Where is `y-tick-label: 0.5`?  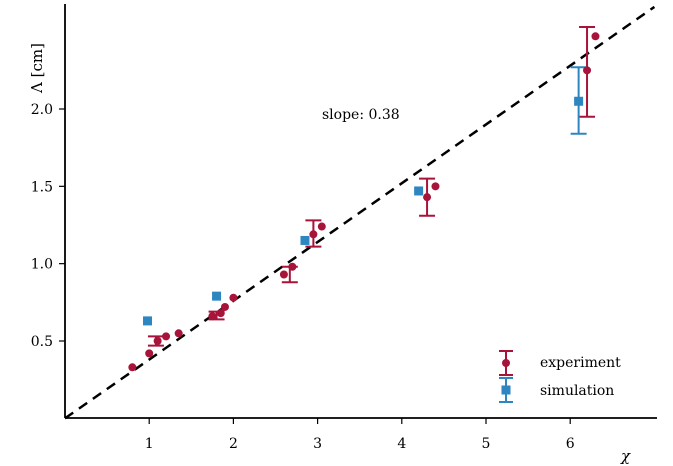
y-tick-label: 0.5 is located at coordinates (42, 342).